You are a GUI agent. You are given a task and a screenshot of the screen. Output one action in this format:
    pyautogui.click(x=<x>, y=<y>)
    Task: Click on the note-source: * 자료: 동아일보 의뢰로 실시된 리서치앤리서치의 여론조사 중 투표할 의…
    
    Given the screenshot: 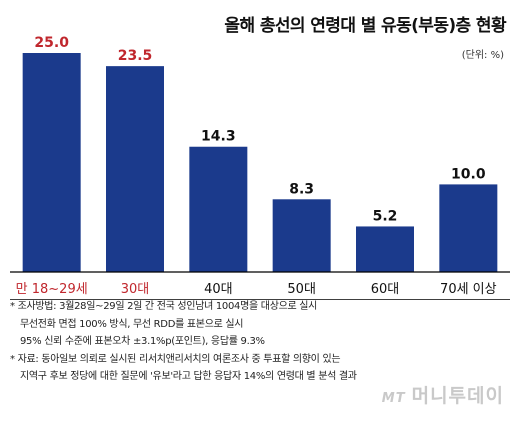 What is the action you would take?
    pyautogui.click(x=175, y=359)
    